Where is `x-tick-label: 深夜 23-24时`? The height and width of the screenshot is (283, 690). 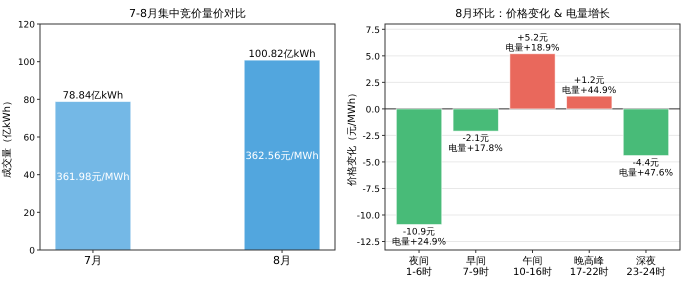
x-tick-label: 深夜 23-24时 is located at coordinates (646, 266).